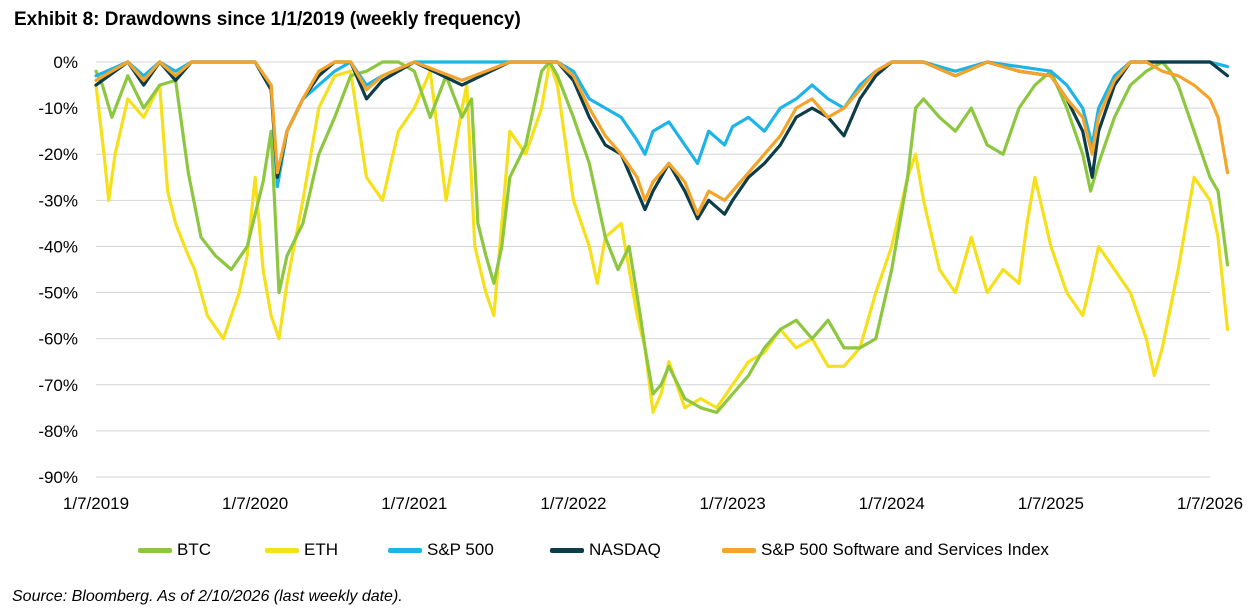 The width and height of the screenshot is (1254, 615). I want to click on legend-item: BTC, so click(174, 550).